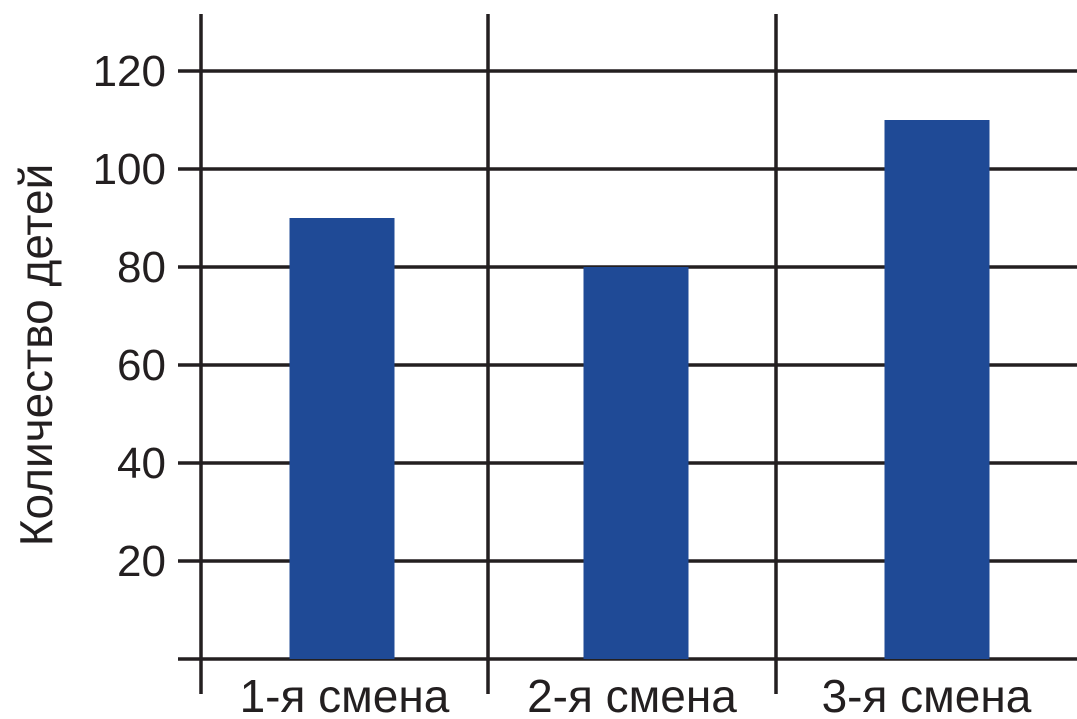 The height and width of the screenshot is (719, 1077). What do you see at coordinates (141, 561) in the screenshot?
I see `y-tick-label-20: 20` at bounding box center [141, 561].